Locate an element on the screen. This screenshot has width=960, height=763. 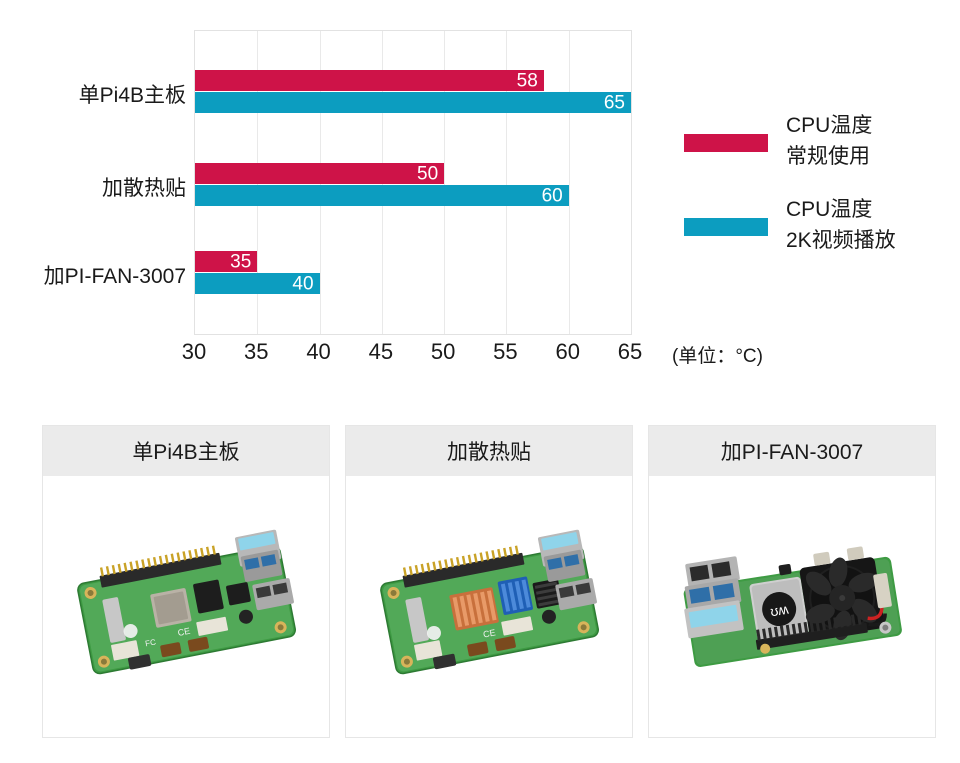
x-tick-label: 55 is located at coordinates (505, 351).